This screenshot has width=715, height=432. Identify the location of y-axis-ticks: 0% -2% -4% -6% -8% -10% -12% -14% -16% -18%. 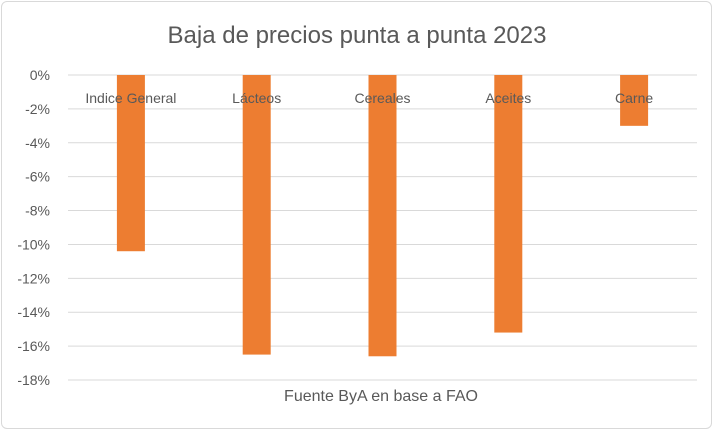
(33, 227).